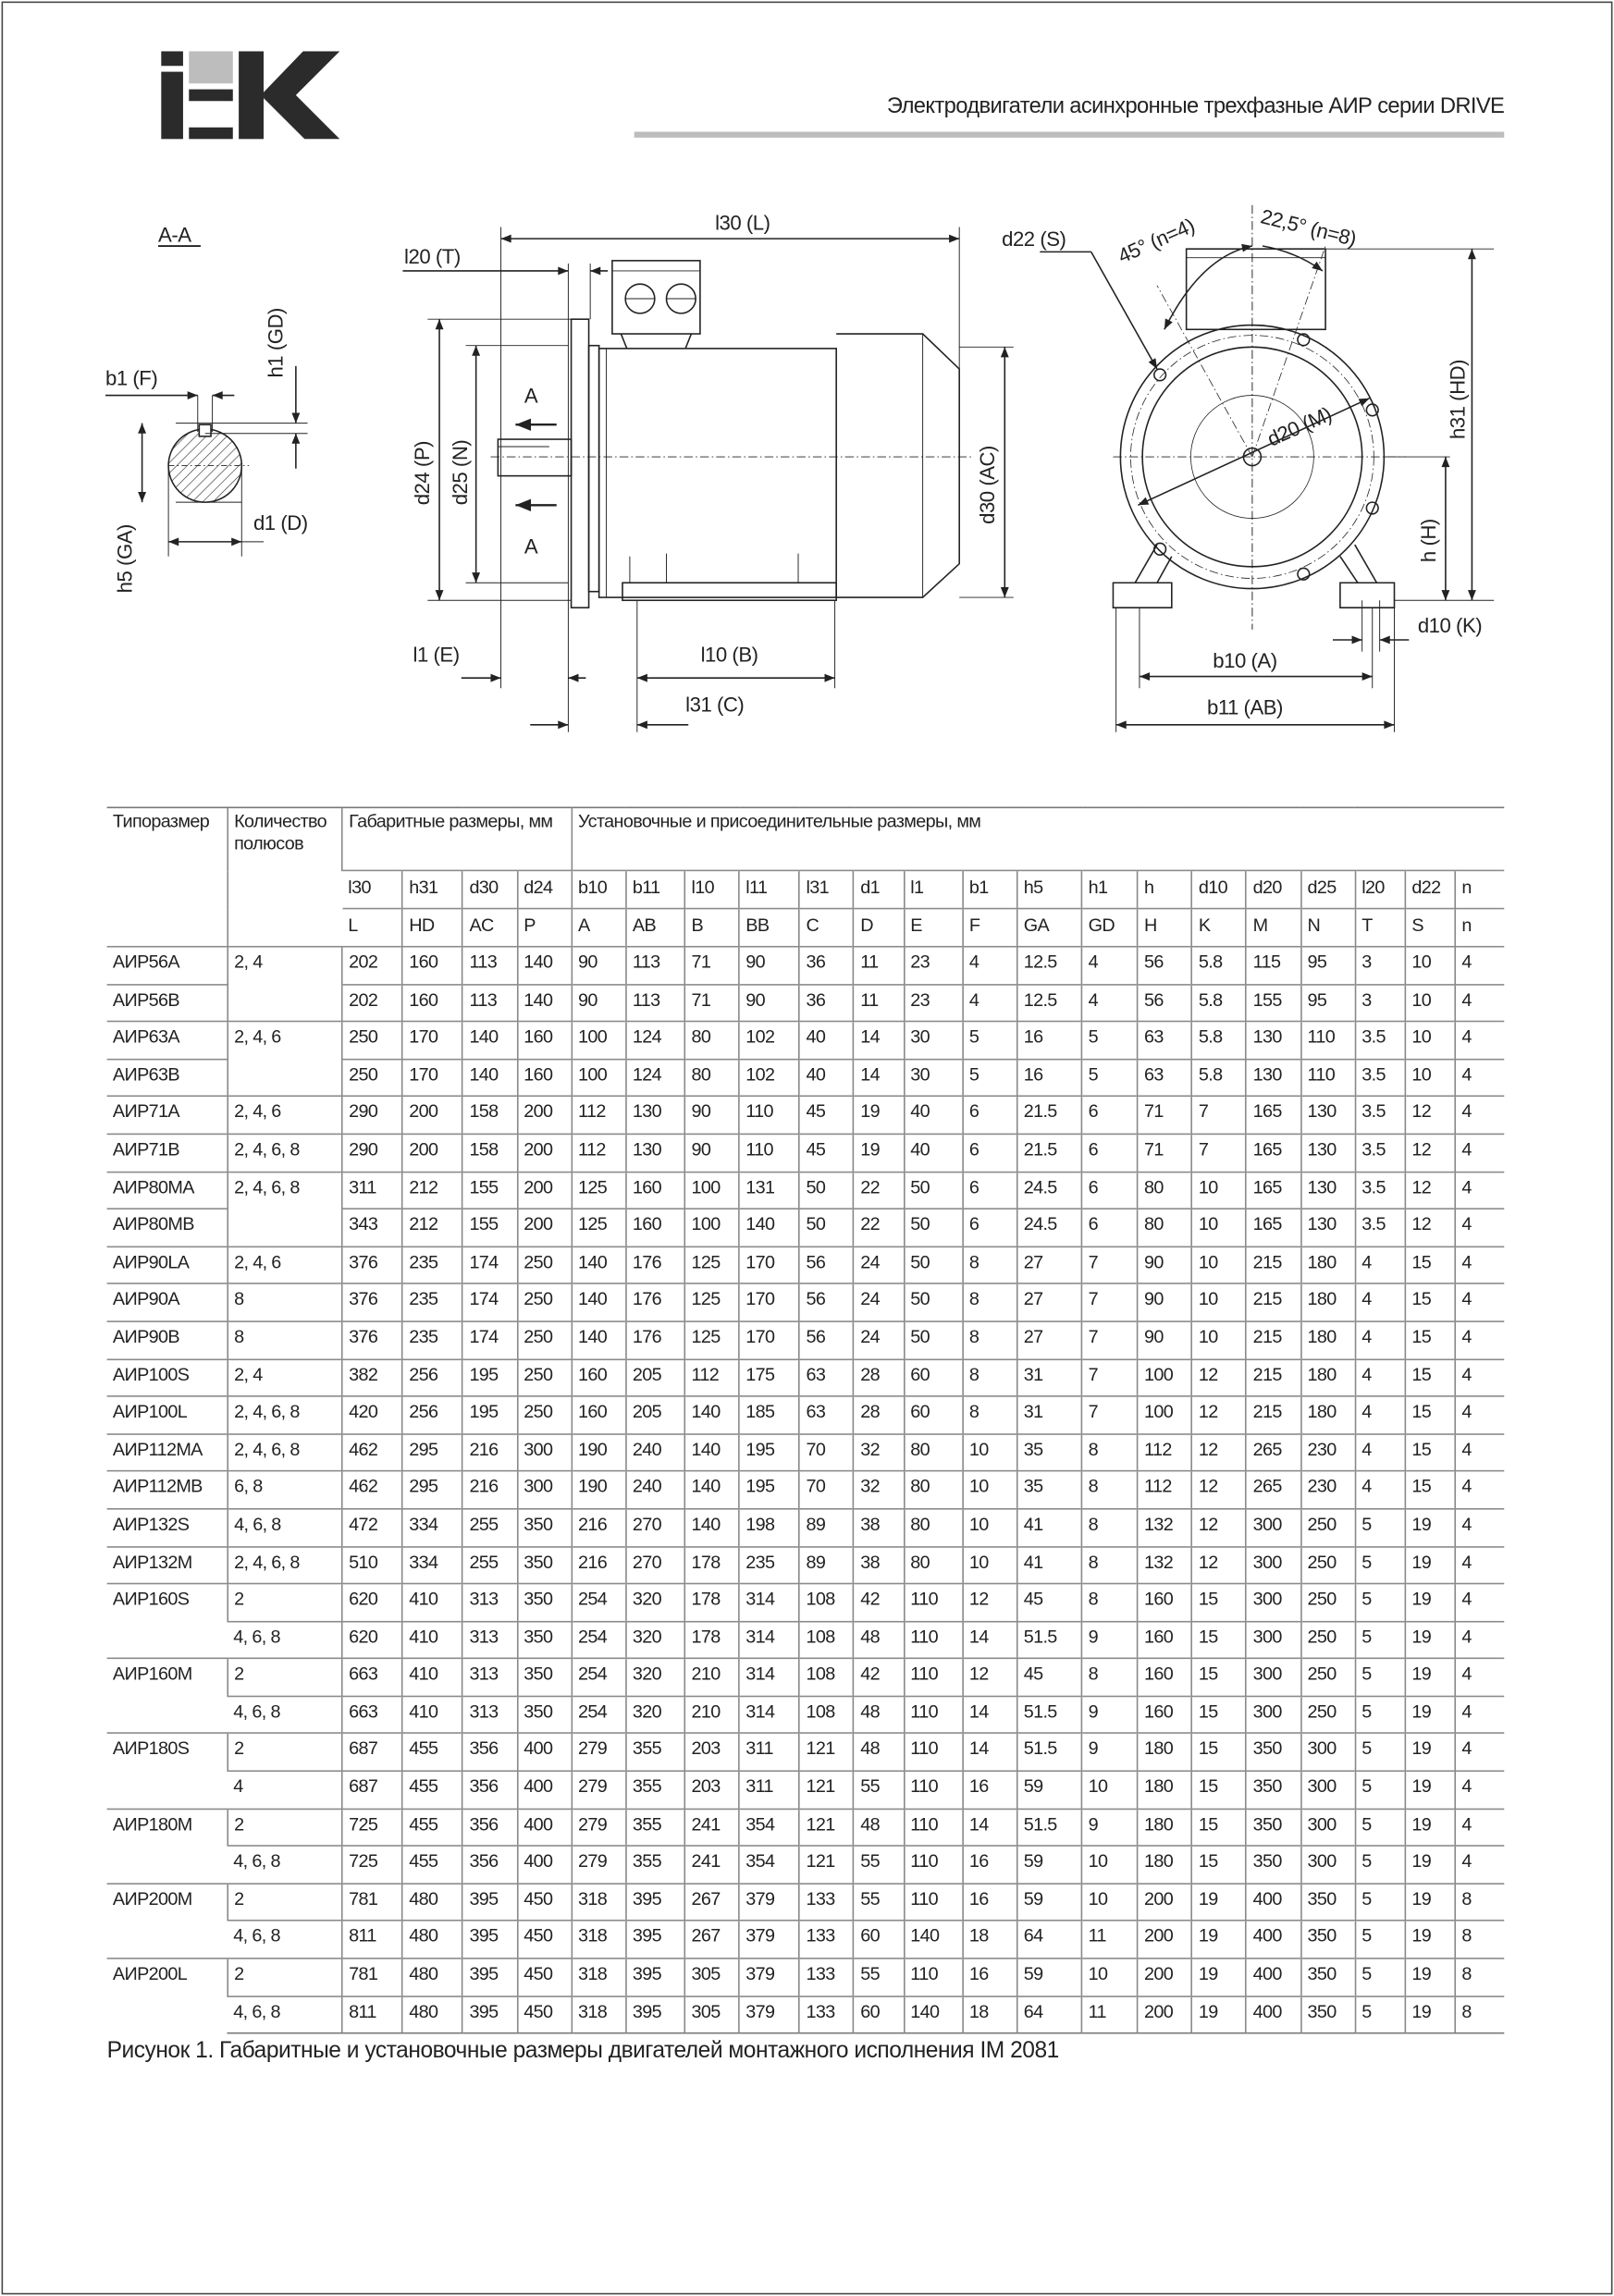 This screenshot has width=1614, height=2296. What do you see at coordinates (933, 1265) in the screenshot?
I see `cell-l1: 50` at bounding box center [933, 1265].